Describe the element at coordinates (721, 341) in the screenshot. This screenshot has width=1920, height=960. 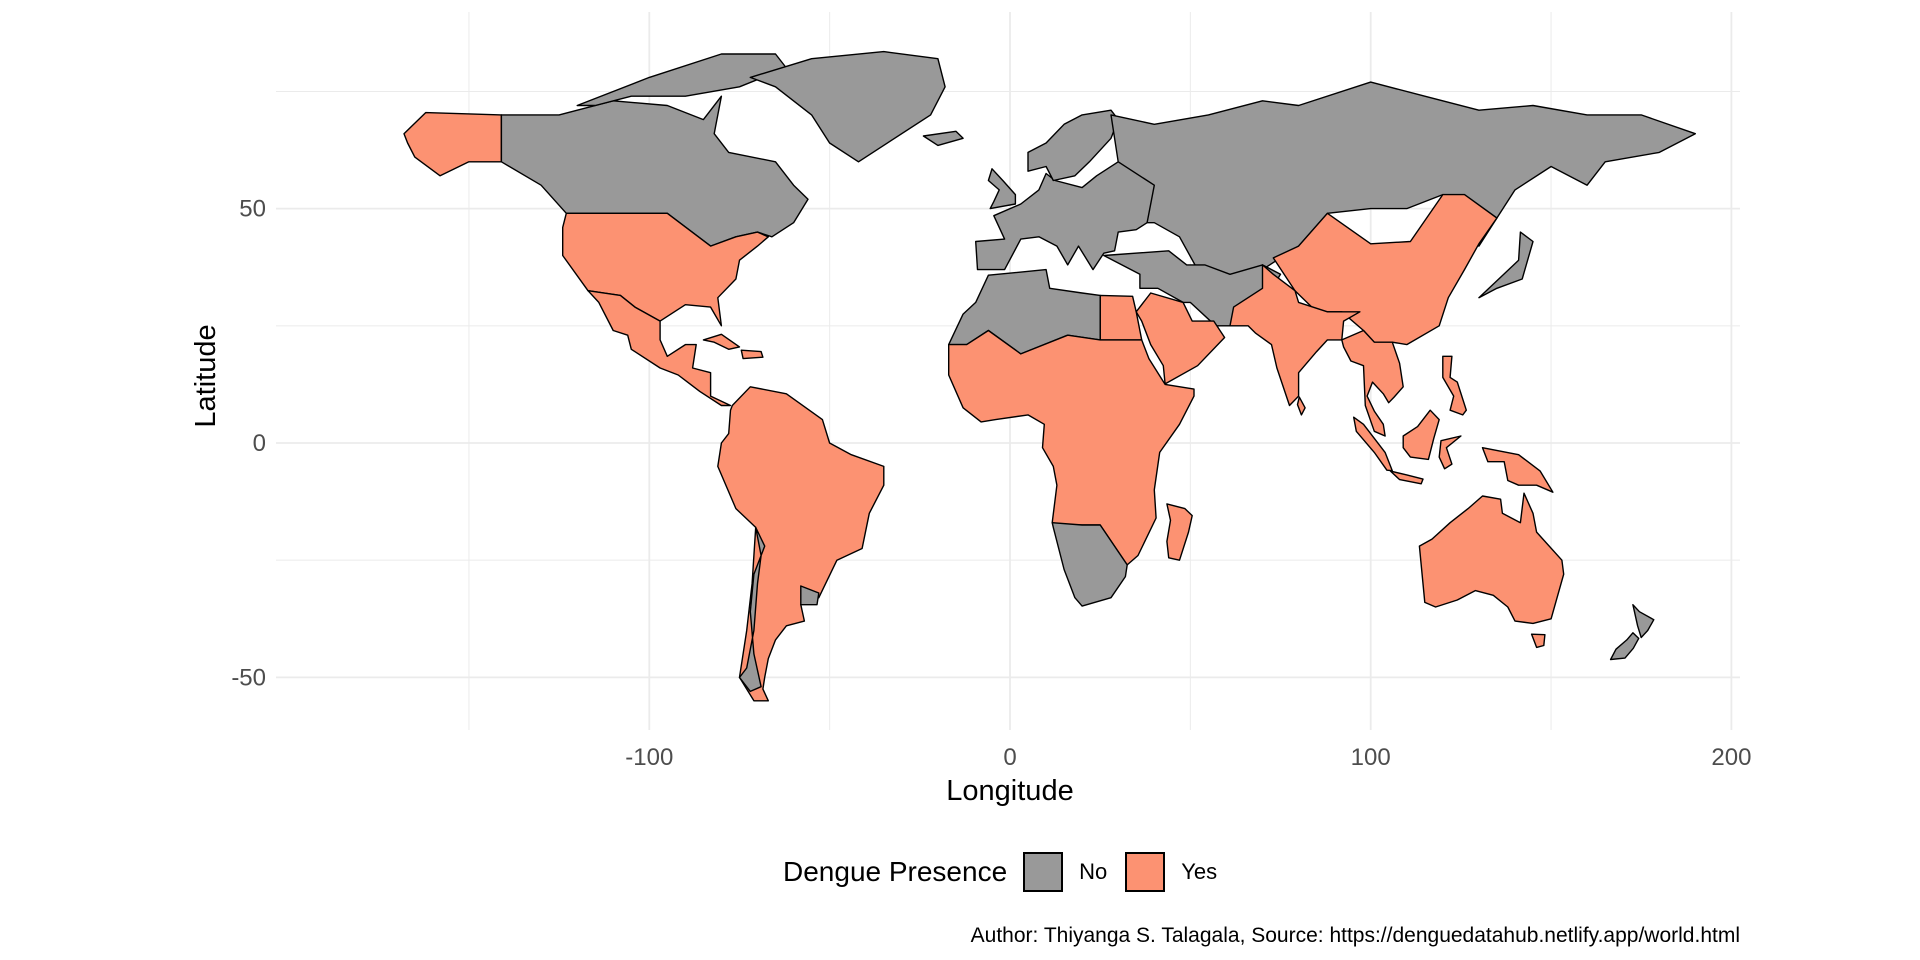
I see `region-cuba` at that location.